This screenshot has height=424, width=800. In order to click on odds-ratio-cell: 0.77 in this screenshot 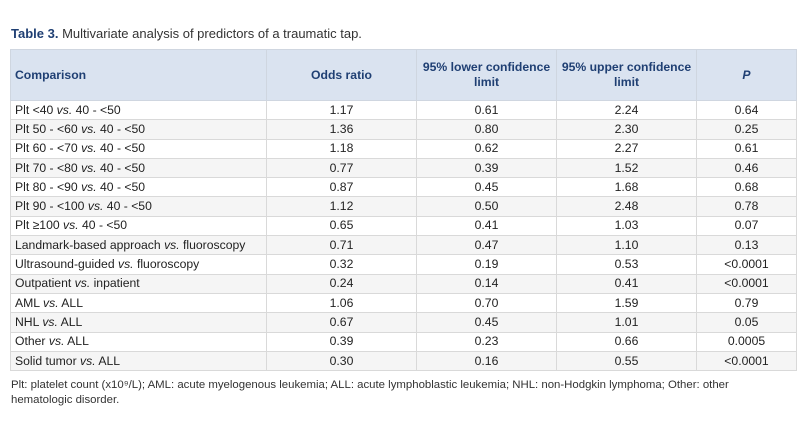, I will do `click(341, 168)`.